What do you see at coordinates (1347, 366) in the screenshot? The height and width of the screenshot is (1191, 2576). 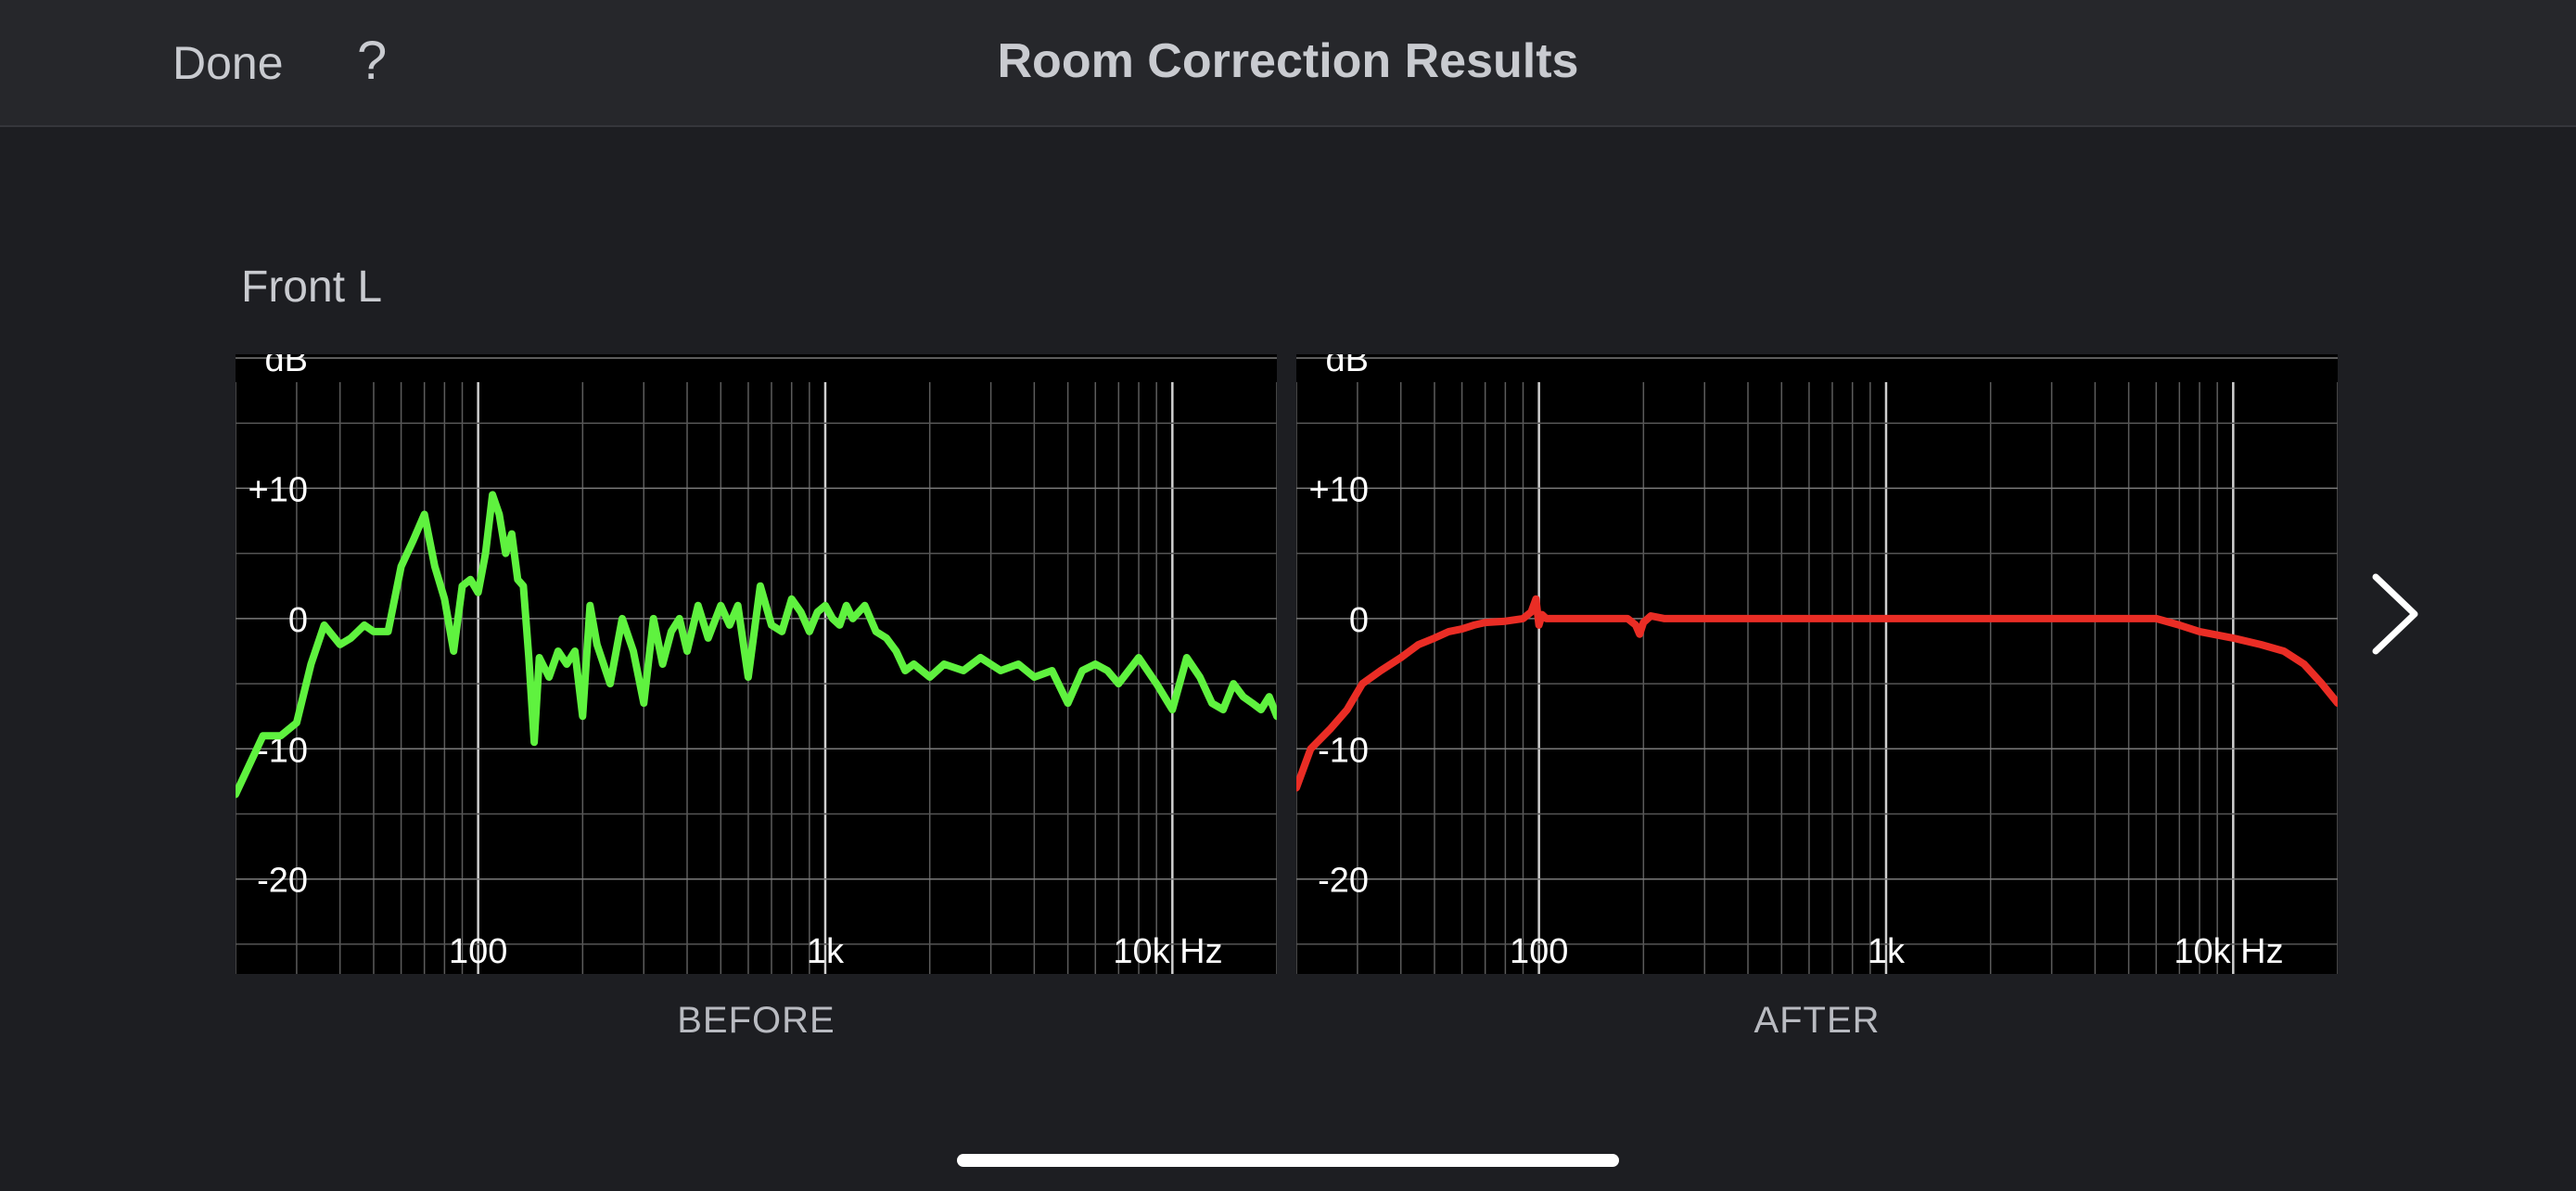 I see `after-y-tick-label: dB` at bounding box center [1347, 366].